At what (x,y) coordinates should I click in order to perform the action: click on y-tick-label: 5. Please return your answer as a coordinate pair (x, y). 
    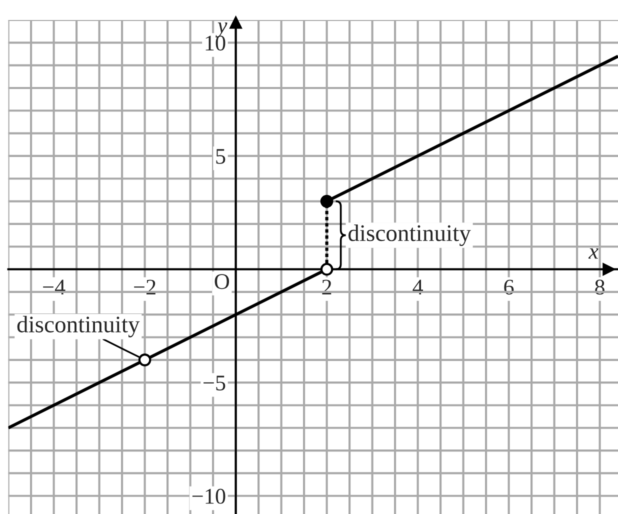
    Looking at the image, I should click on (221, 156).